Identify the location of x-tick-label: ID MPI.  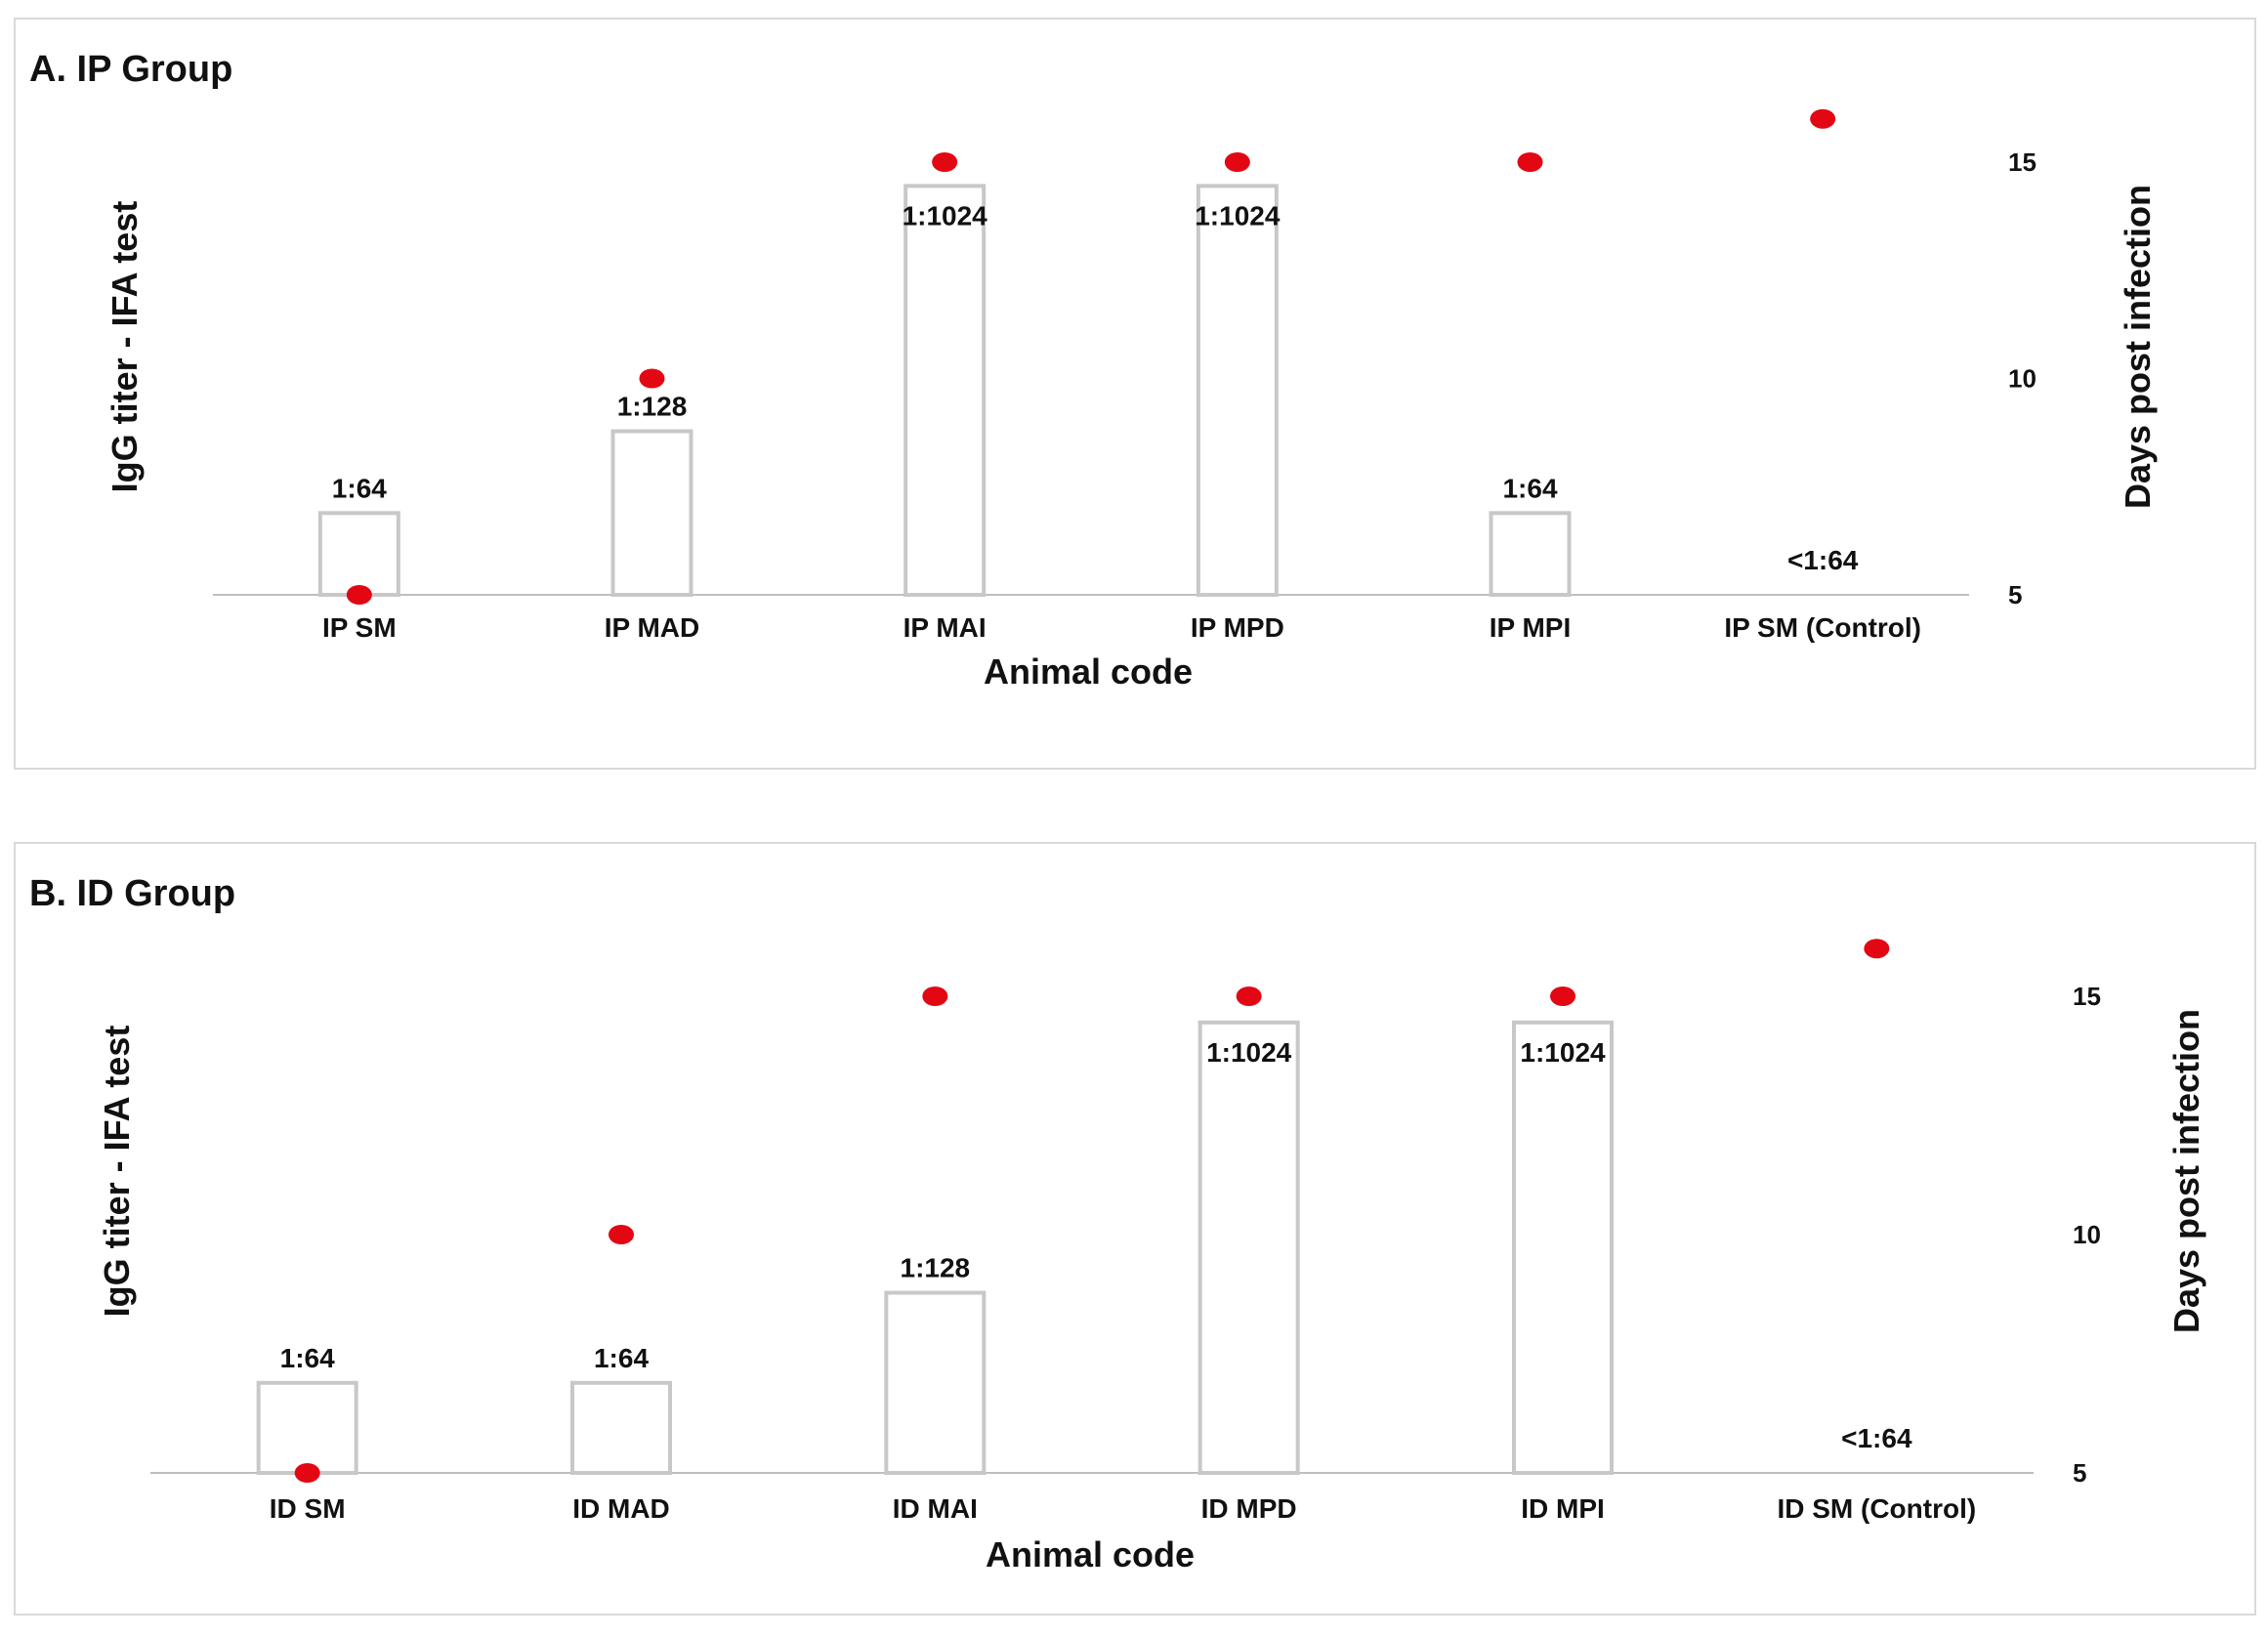
(1563, 1508).